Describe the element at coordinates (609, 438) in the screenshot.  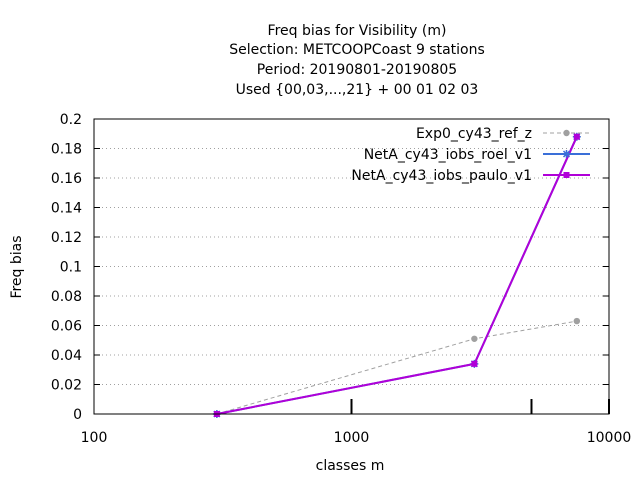
I see `x-tick-label: 10000` at that location.